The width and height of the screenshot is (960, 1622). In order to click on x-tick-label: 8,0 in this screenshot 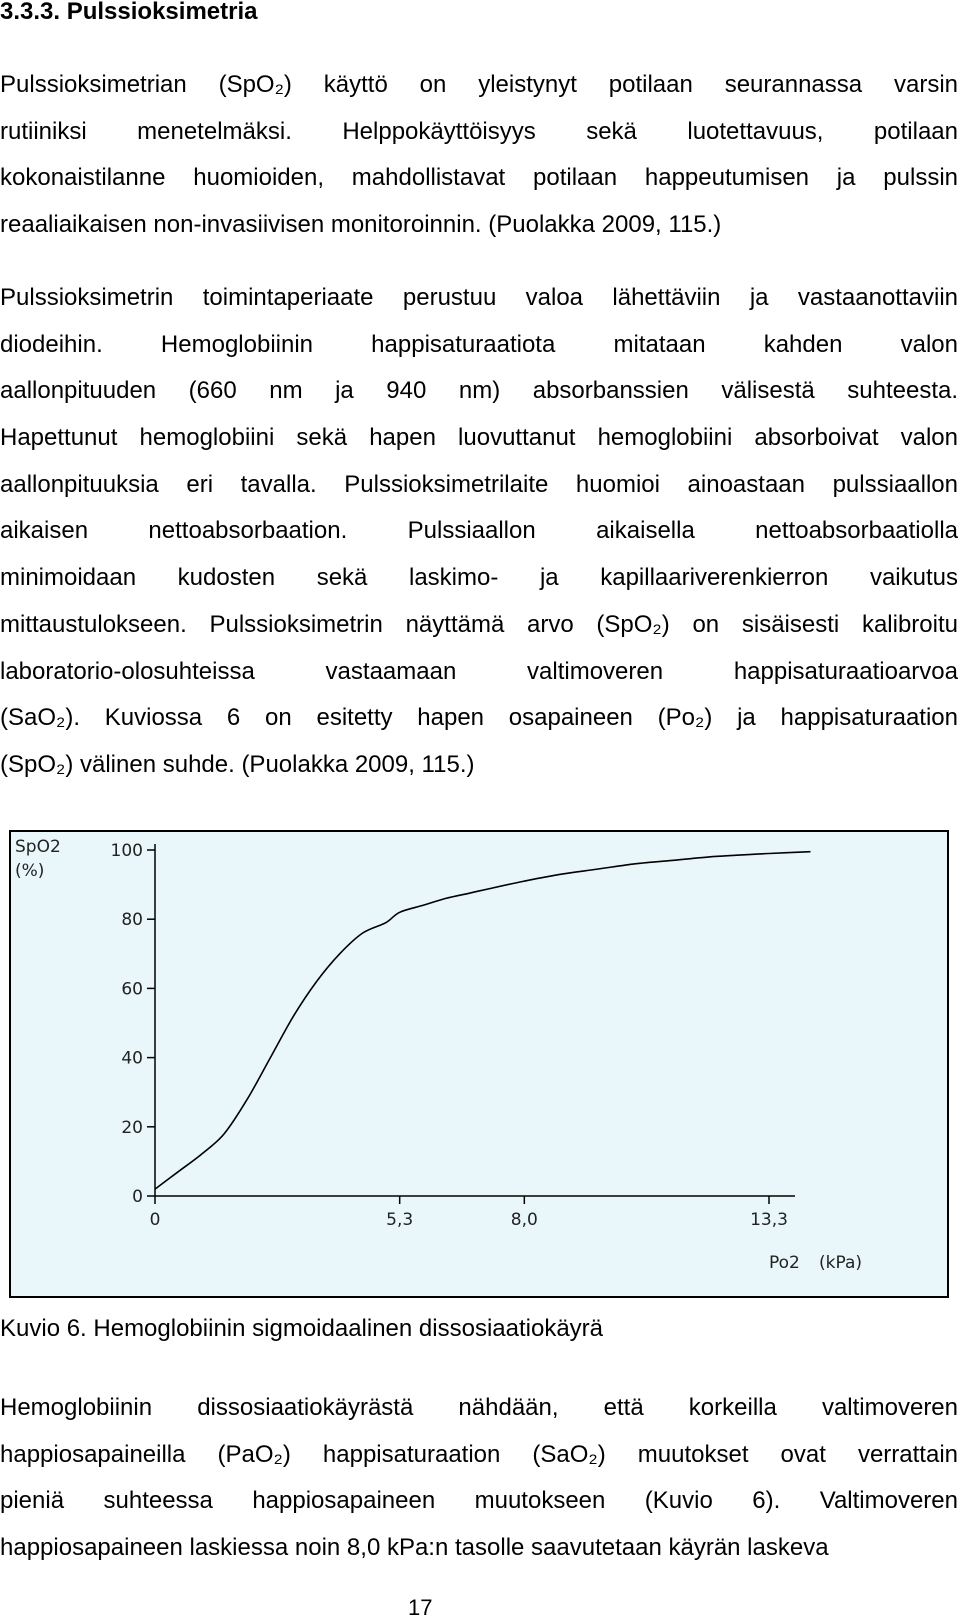, I will do `click(524, 1220)`.